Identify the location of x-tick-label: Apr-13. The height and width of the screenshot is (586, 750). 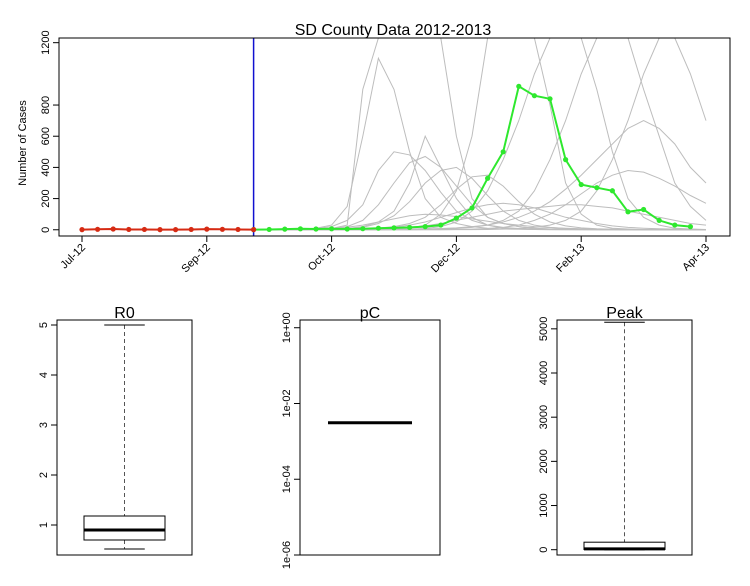
(696, 258).